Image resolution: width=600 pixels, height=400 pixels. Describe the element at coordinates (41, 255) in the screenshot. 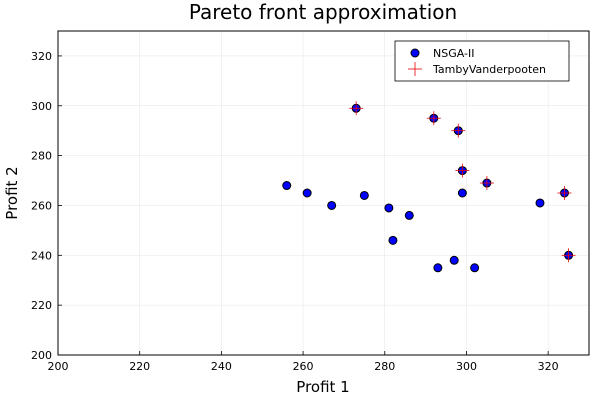

I see `y-tick-label: 240` at that location.